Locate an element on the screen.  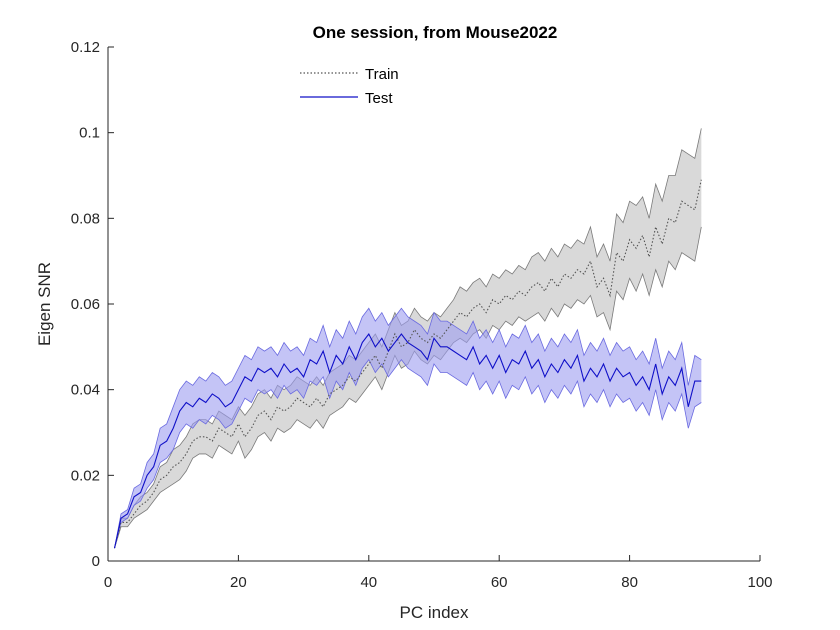
x-tick-label: 0 is located at coordinates (108, 582).